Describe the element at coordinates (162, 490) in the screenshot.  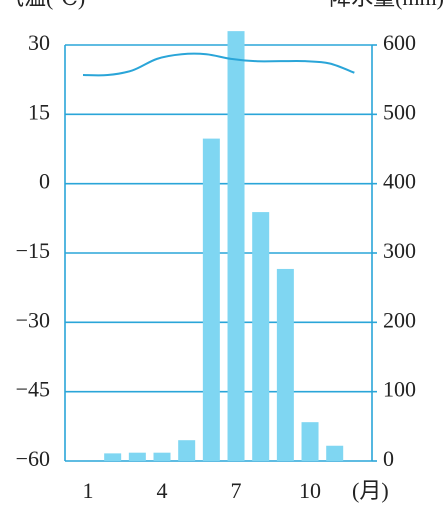
I see `x-tick-label: 4` at that location.